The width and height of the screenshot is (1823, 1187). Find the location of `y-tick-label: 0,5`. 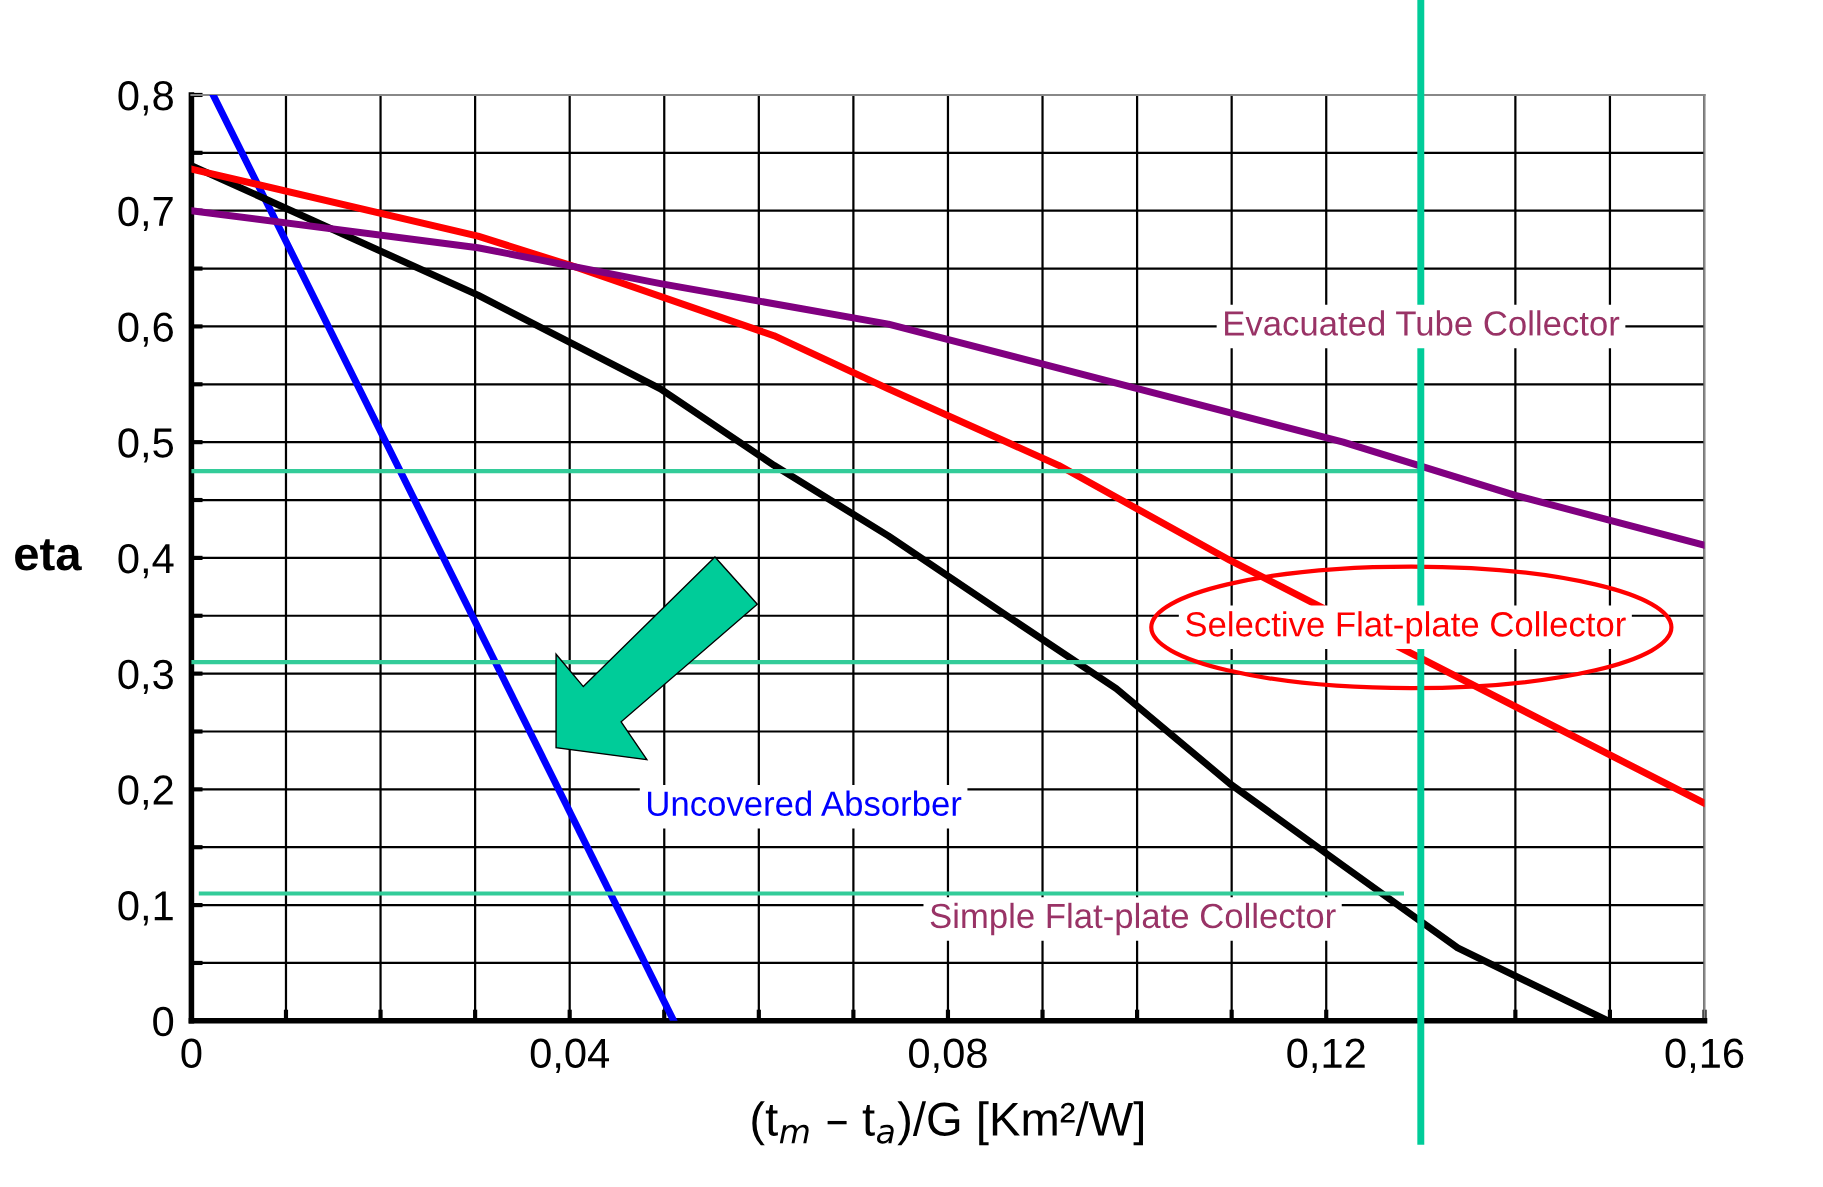

y-tick-label: 0,5 is located at coordinates (146, 445).